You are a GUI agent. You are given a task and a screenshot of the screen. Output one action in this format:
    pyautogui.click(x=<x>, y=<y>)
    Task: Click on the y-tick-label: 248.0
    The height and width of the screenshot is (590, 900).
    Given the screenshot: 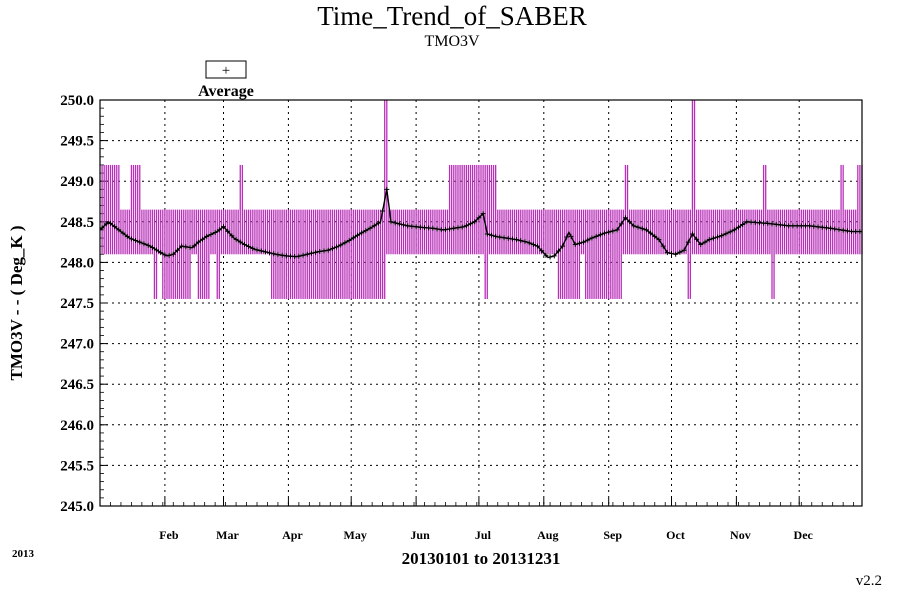 What is the action you would take?
    pyautogui.click(x=77, y=263)
    